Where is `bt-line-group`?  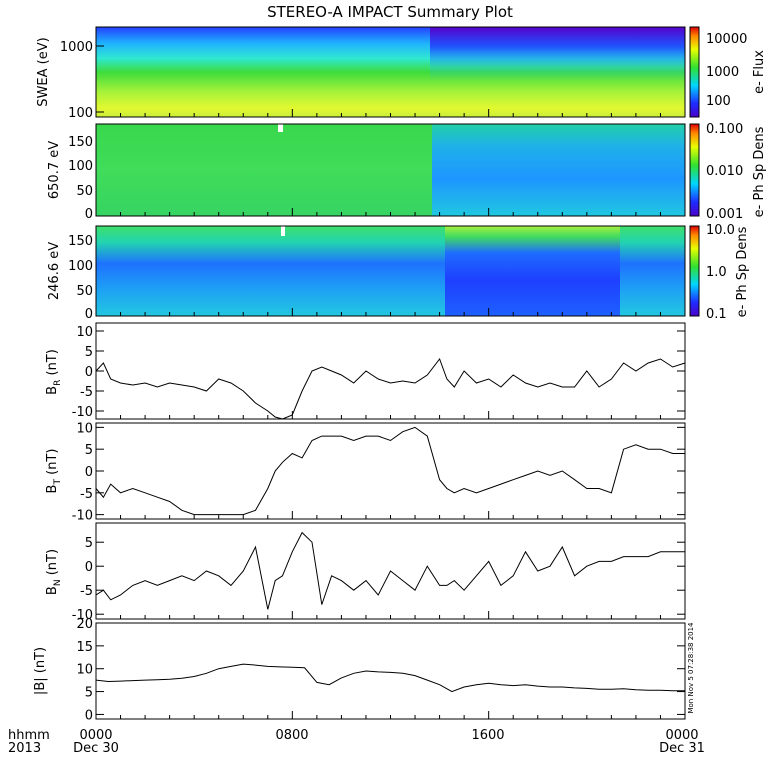
bt-line-group is located at coordinates (390, 471).